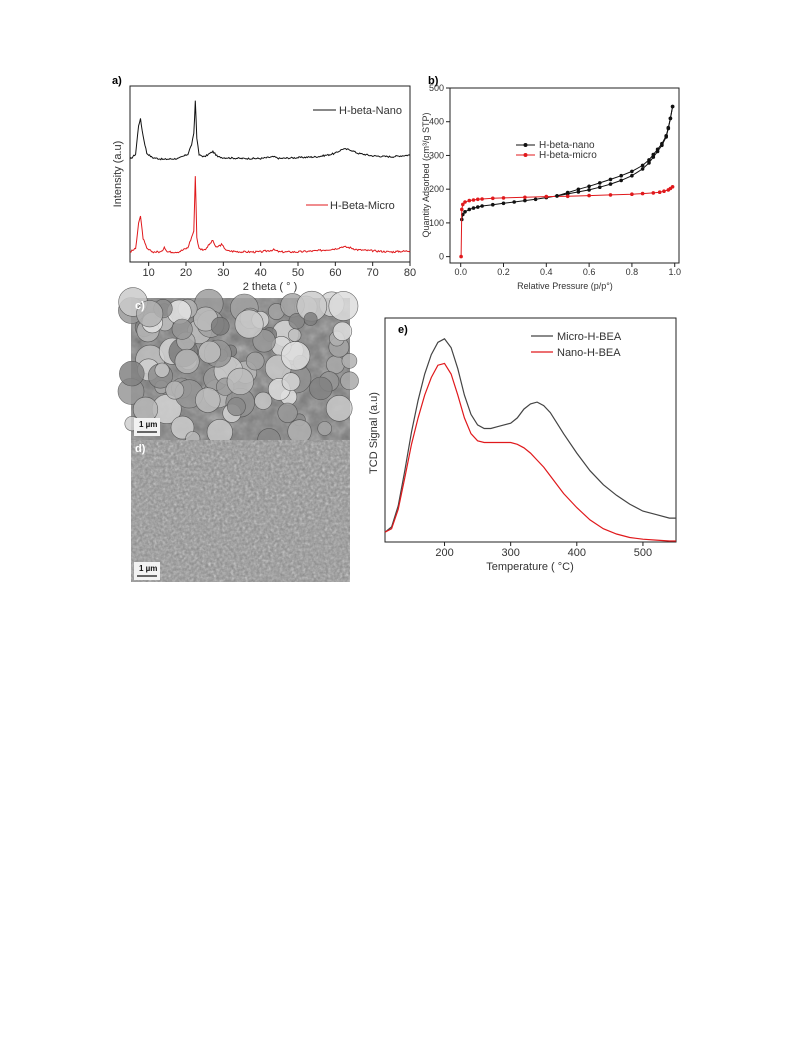 The width and height of the screenshot is (793, 1057). Describe the element at coordinates (148, 424) in the screenshot. I see `scale-bar-label-c: 1 µm` at that location.